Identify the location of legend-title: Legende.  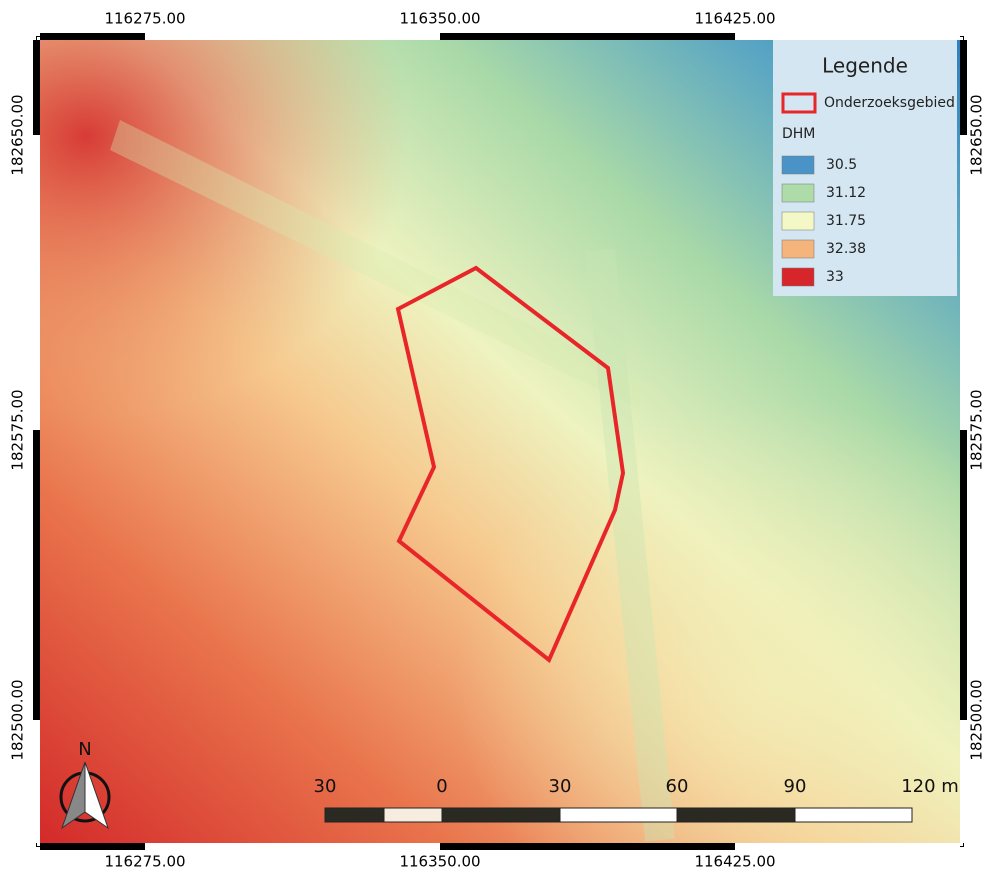
(865, 66).